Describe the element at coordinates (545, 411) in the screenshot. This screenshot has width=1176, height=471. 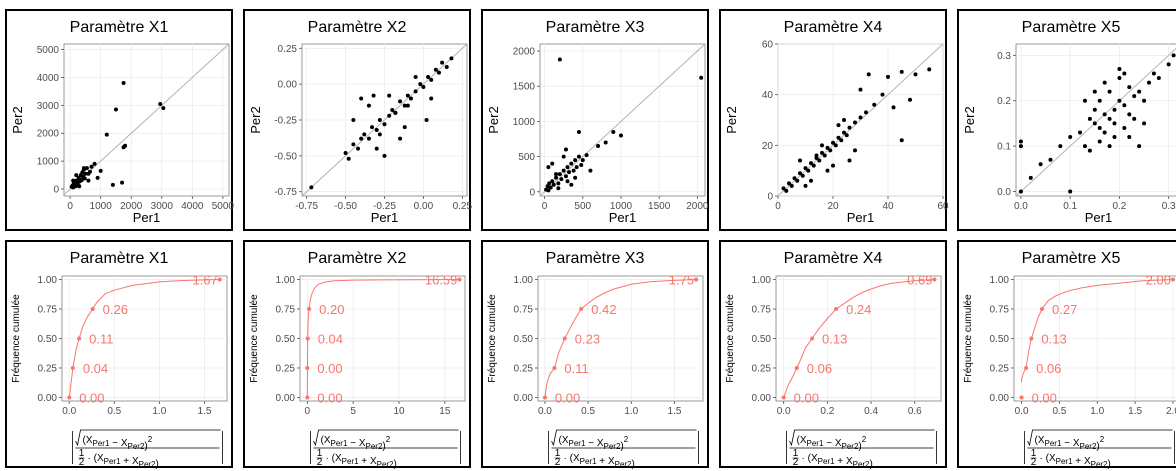
I see `tick-label-x: 0.0` at that location.